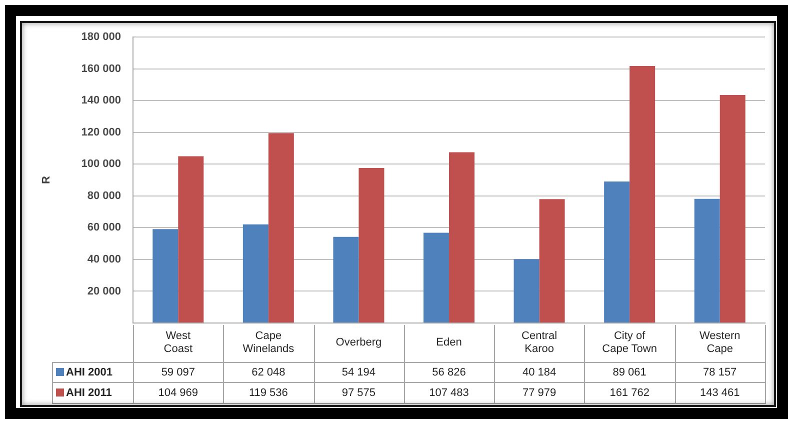 This screenshot has height=421, width=790. I want to click on y-tick-label: 20 000, so click(104, 291).